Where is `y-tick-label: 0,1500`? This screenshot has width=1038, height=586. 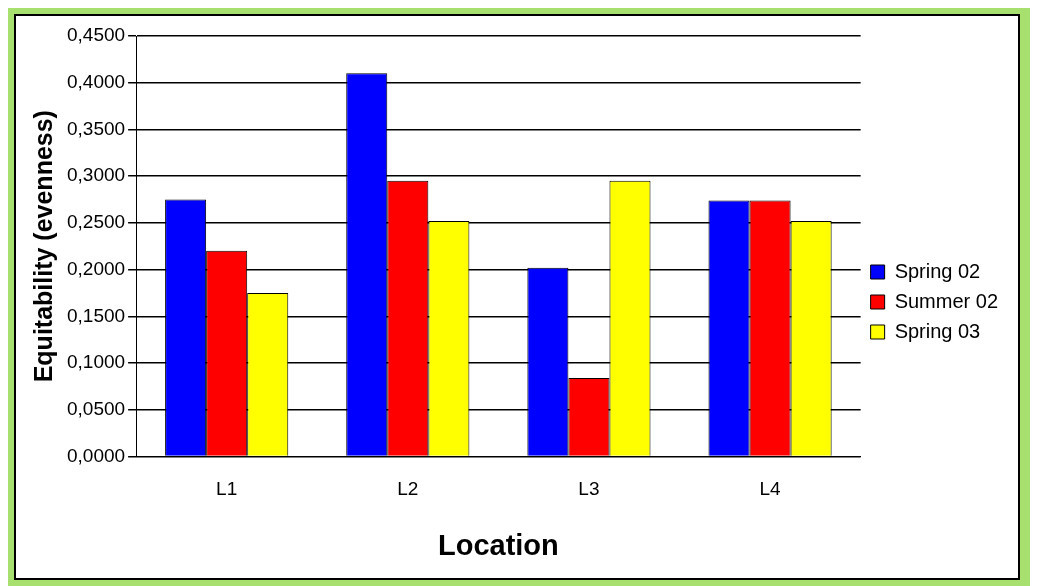
y-tick-label: 0,1500 is located at coordinates (96, 315).